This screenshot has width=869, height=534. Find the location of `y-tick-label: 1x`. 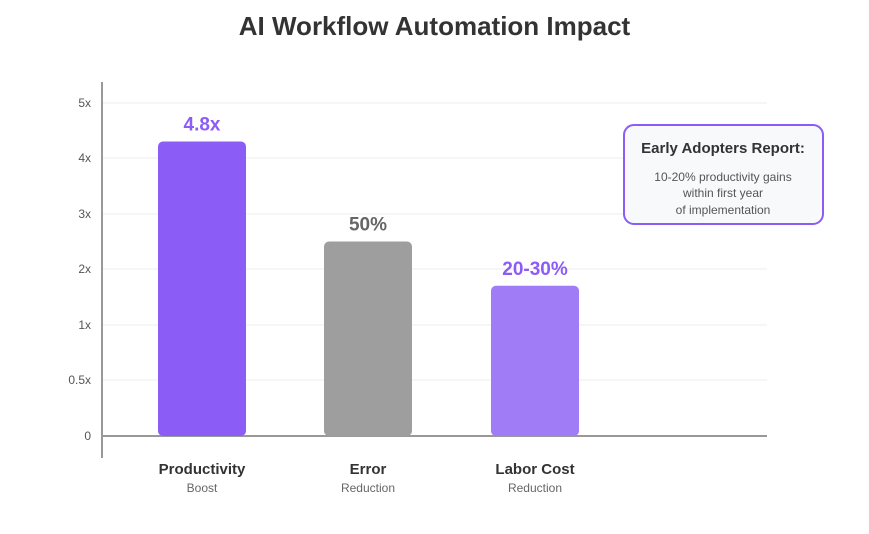

y-tick-label: 1x is located at coordinates (84, 325).